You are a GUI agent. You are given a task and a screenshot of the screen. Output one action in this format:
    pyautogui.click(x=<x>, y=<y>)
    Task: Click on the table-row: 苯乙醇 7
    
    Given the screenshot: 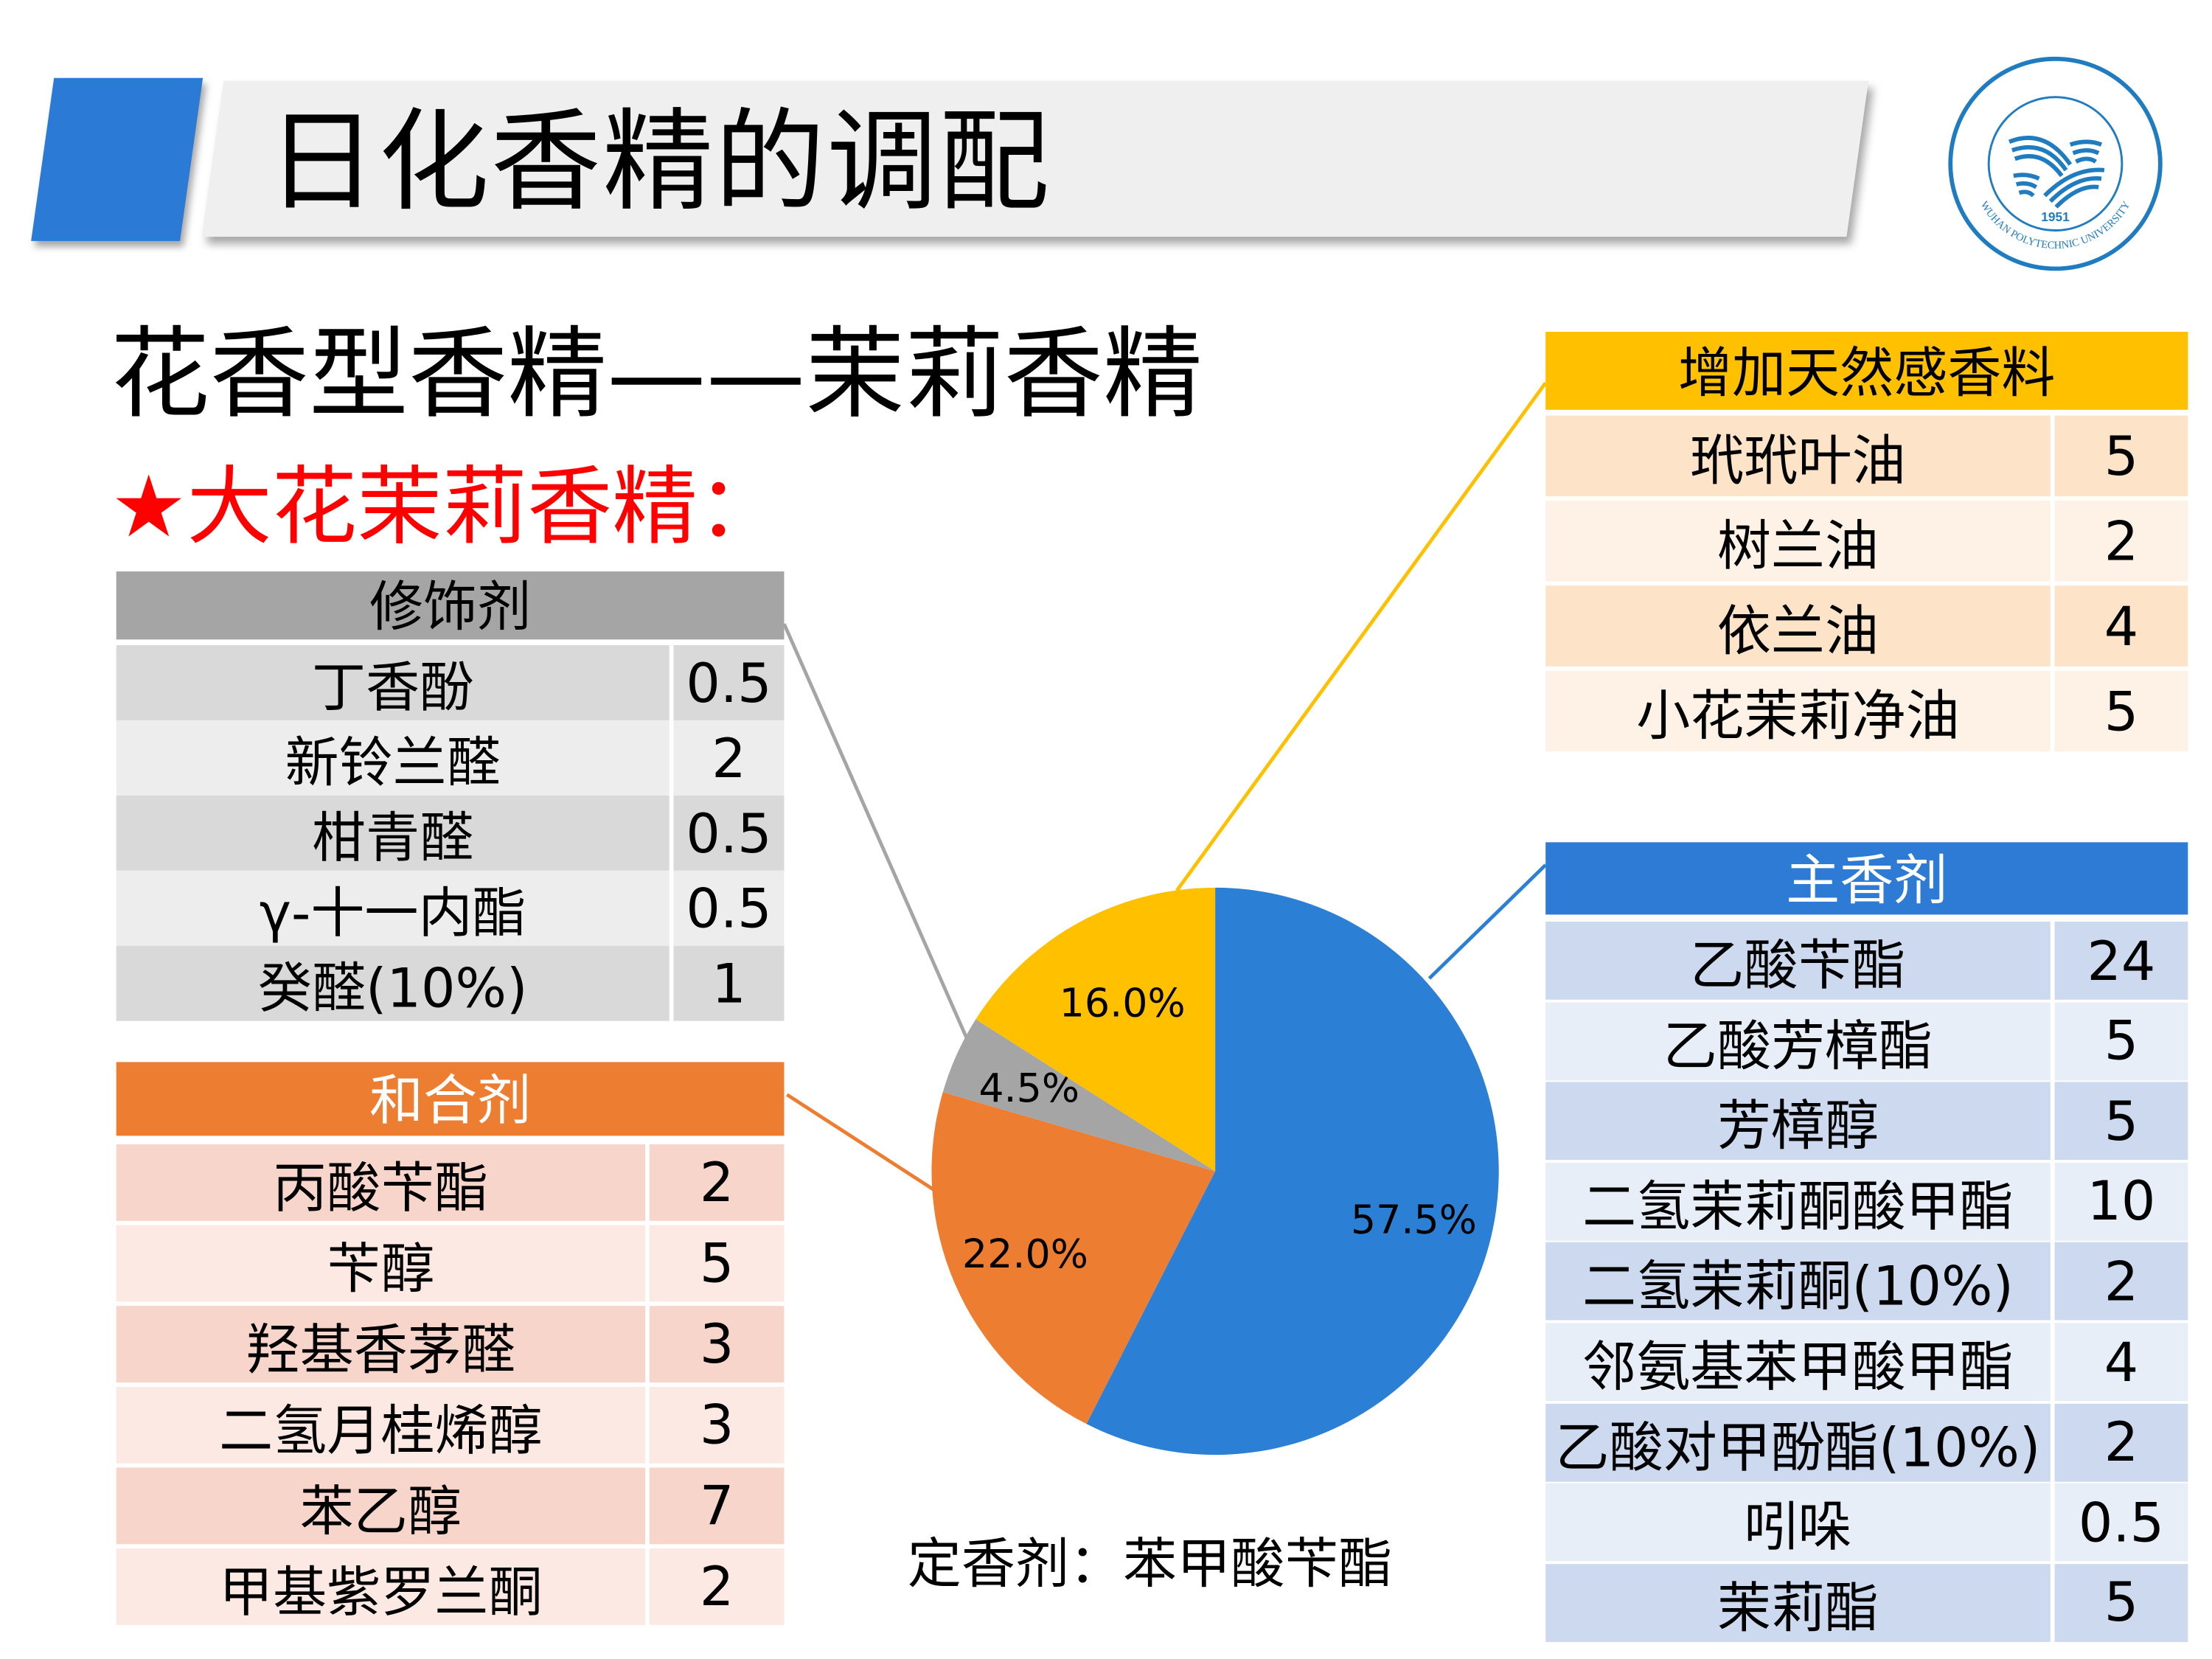 What is the action you would take?
    pyautogui.click(x=450, y=1506)
    